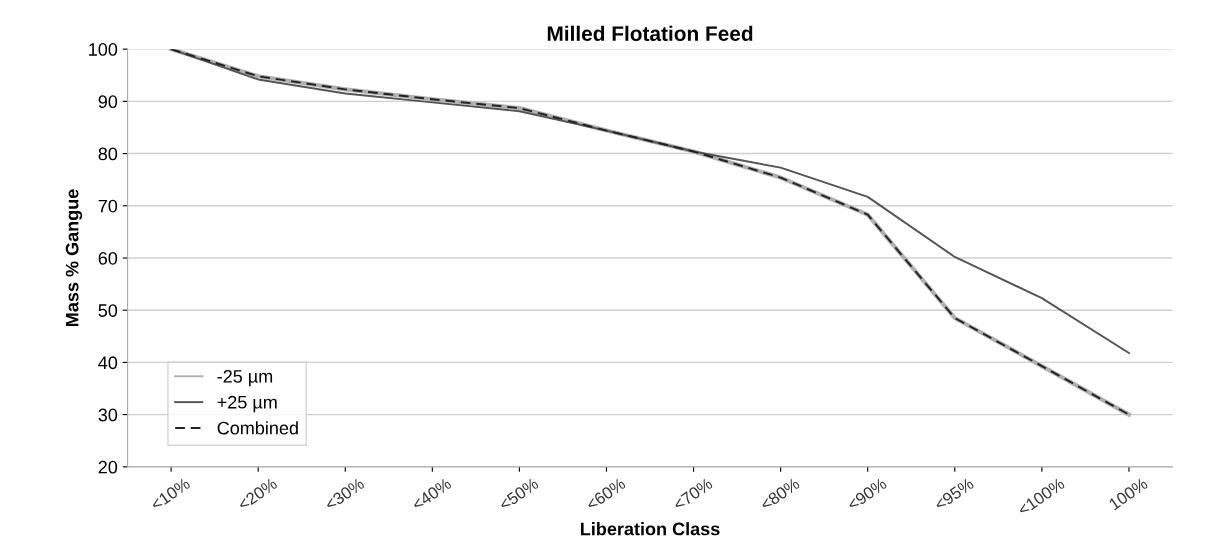 Image resolution: width=1215 pixels, height=546 pixels. What do you see at coordinates (108, 415) in the screenshot?
I see `y-tick-label: 30` at bounding box center [108, 415].